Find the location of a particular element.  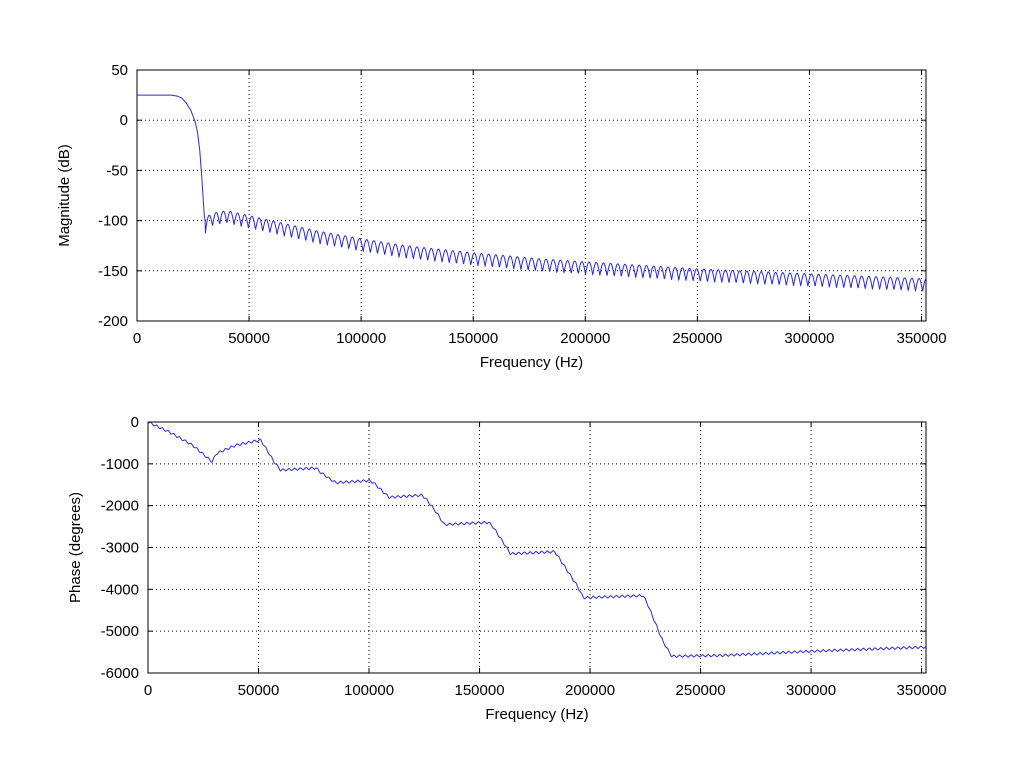

magnitude-y-tick-label: 50 is located at coordinates (119, 70).